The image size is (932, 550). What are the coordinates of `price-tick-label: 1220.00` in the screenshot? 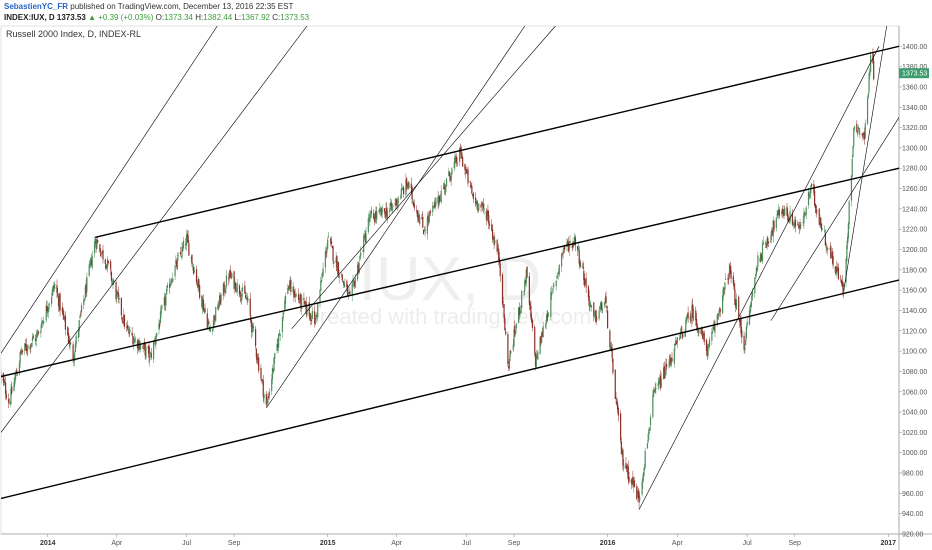 It's located at (914, 230).